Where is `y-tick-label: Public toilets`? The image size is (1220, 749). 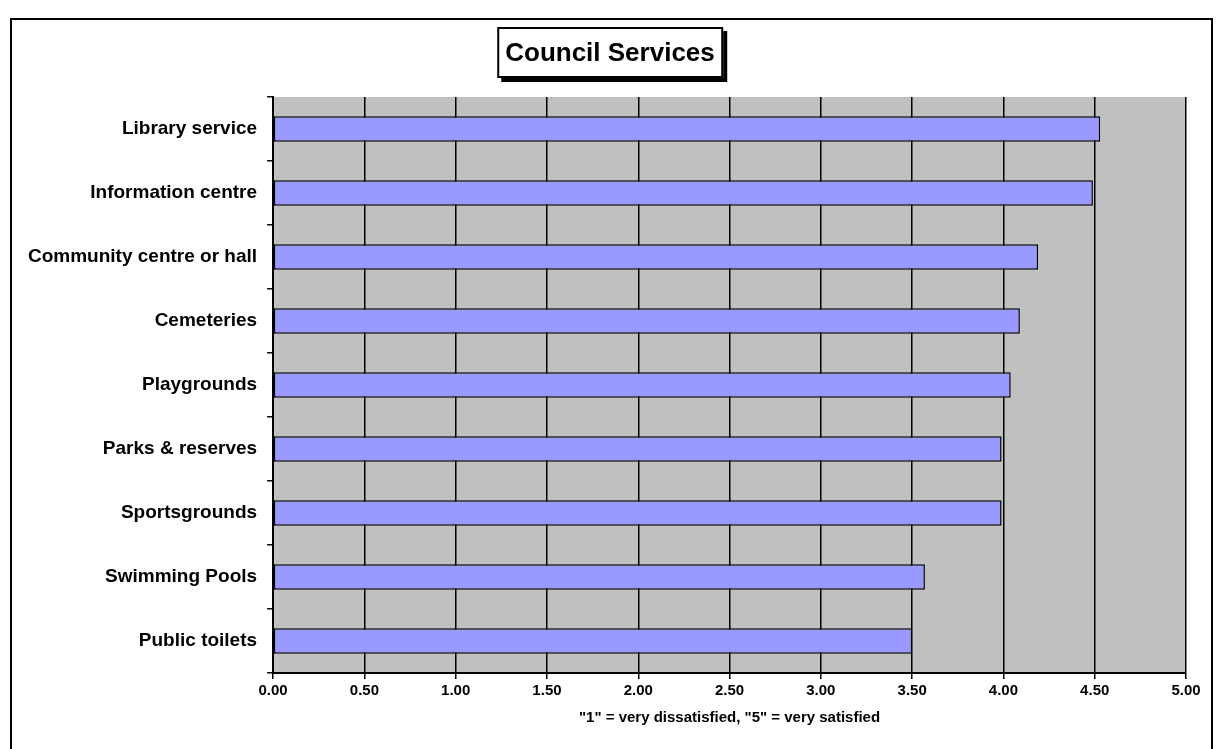 y-tick-label: Public toilets is located at coordinates (198, 640).